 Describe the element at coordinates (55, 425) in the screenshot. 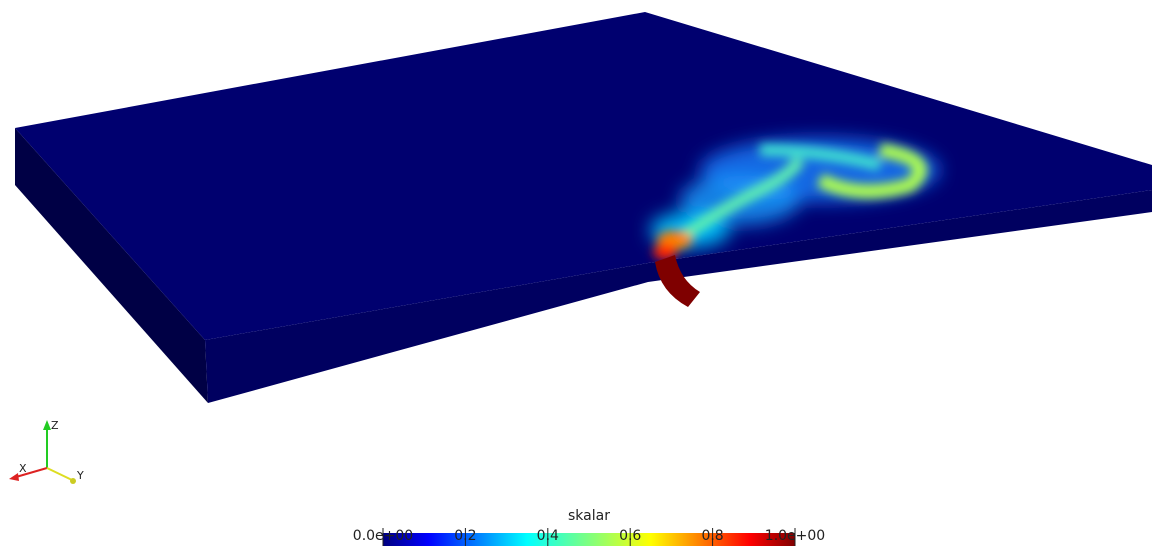

I see `axis-label: Z` at that location.